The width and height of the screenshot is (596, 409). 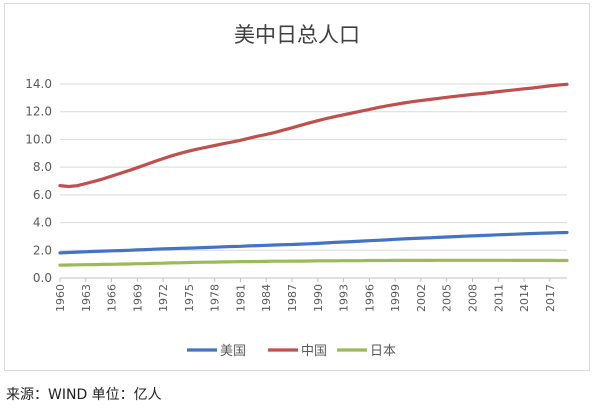 I want to click on x-tick-label: 2011, so click(x=498, y=298).